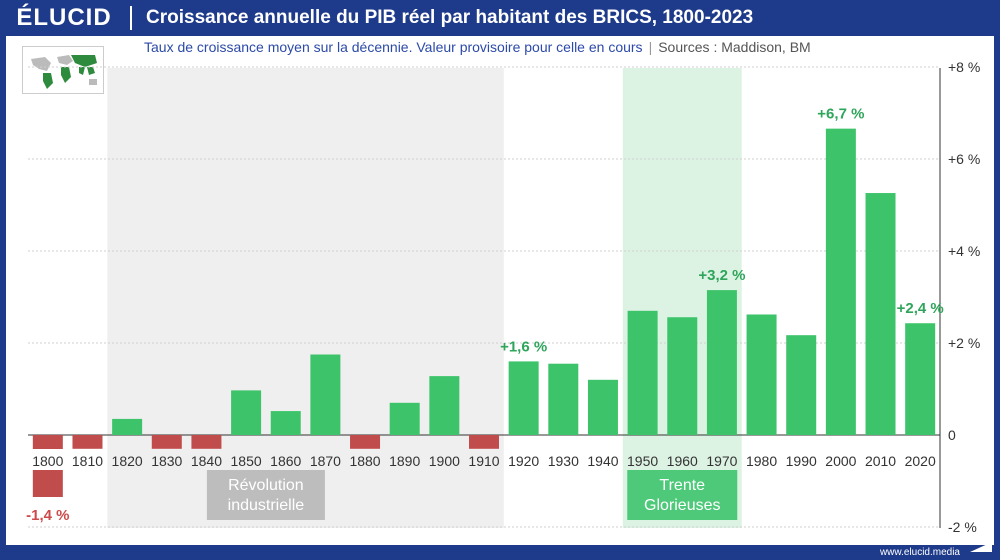 The width and height of the screenshot is (1000, 560). I want to click on x-tick-label: 1950, so click(642, 461).